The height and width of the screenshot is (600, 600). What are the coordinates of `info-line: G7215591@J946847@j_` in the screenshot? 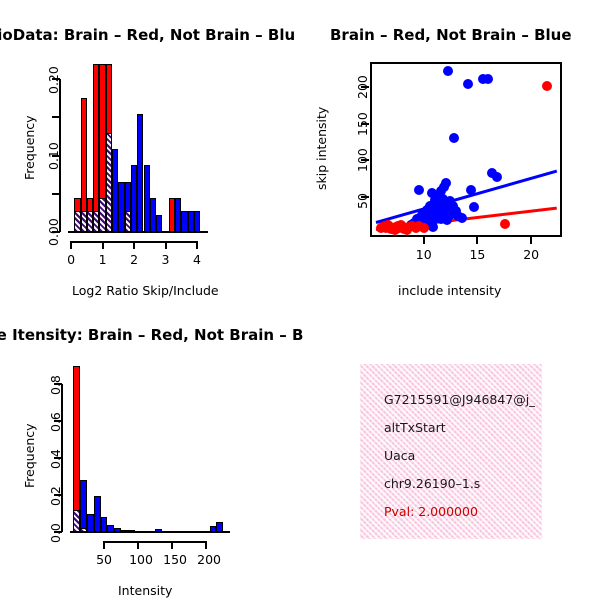 It's located at (460, 399).